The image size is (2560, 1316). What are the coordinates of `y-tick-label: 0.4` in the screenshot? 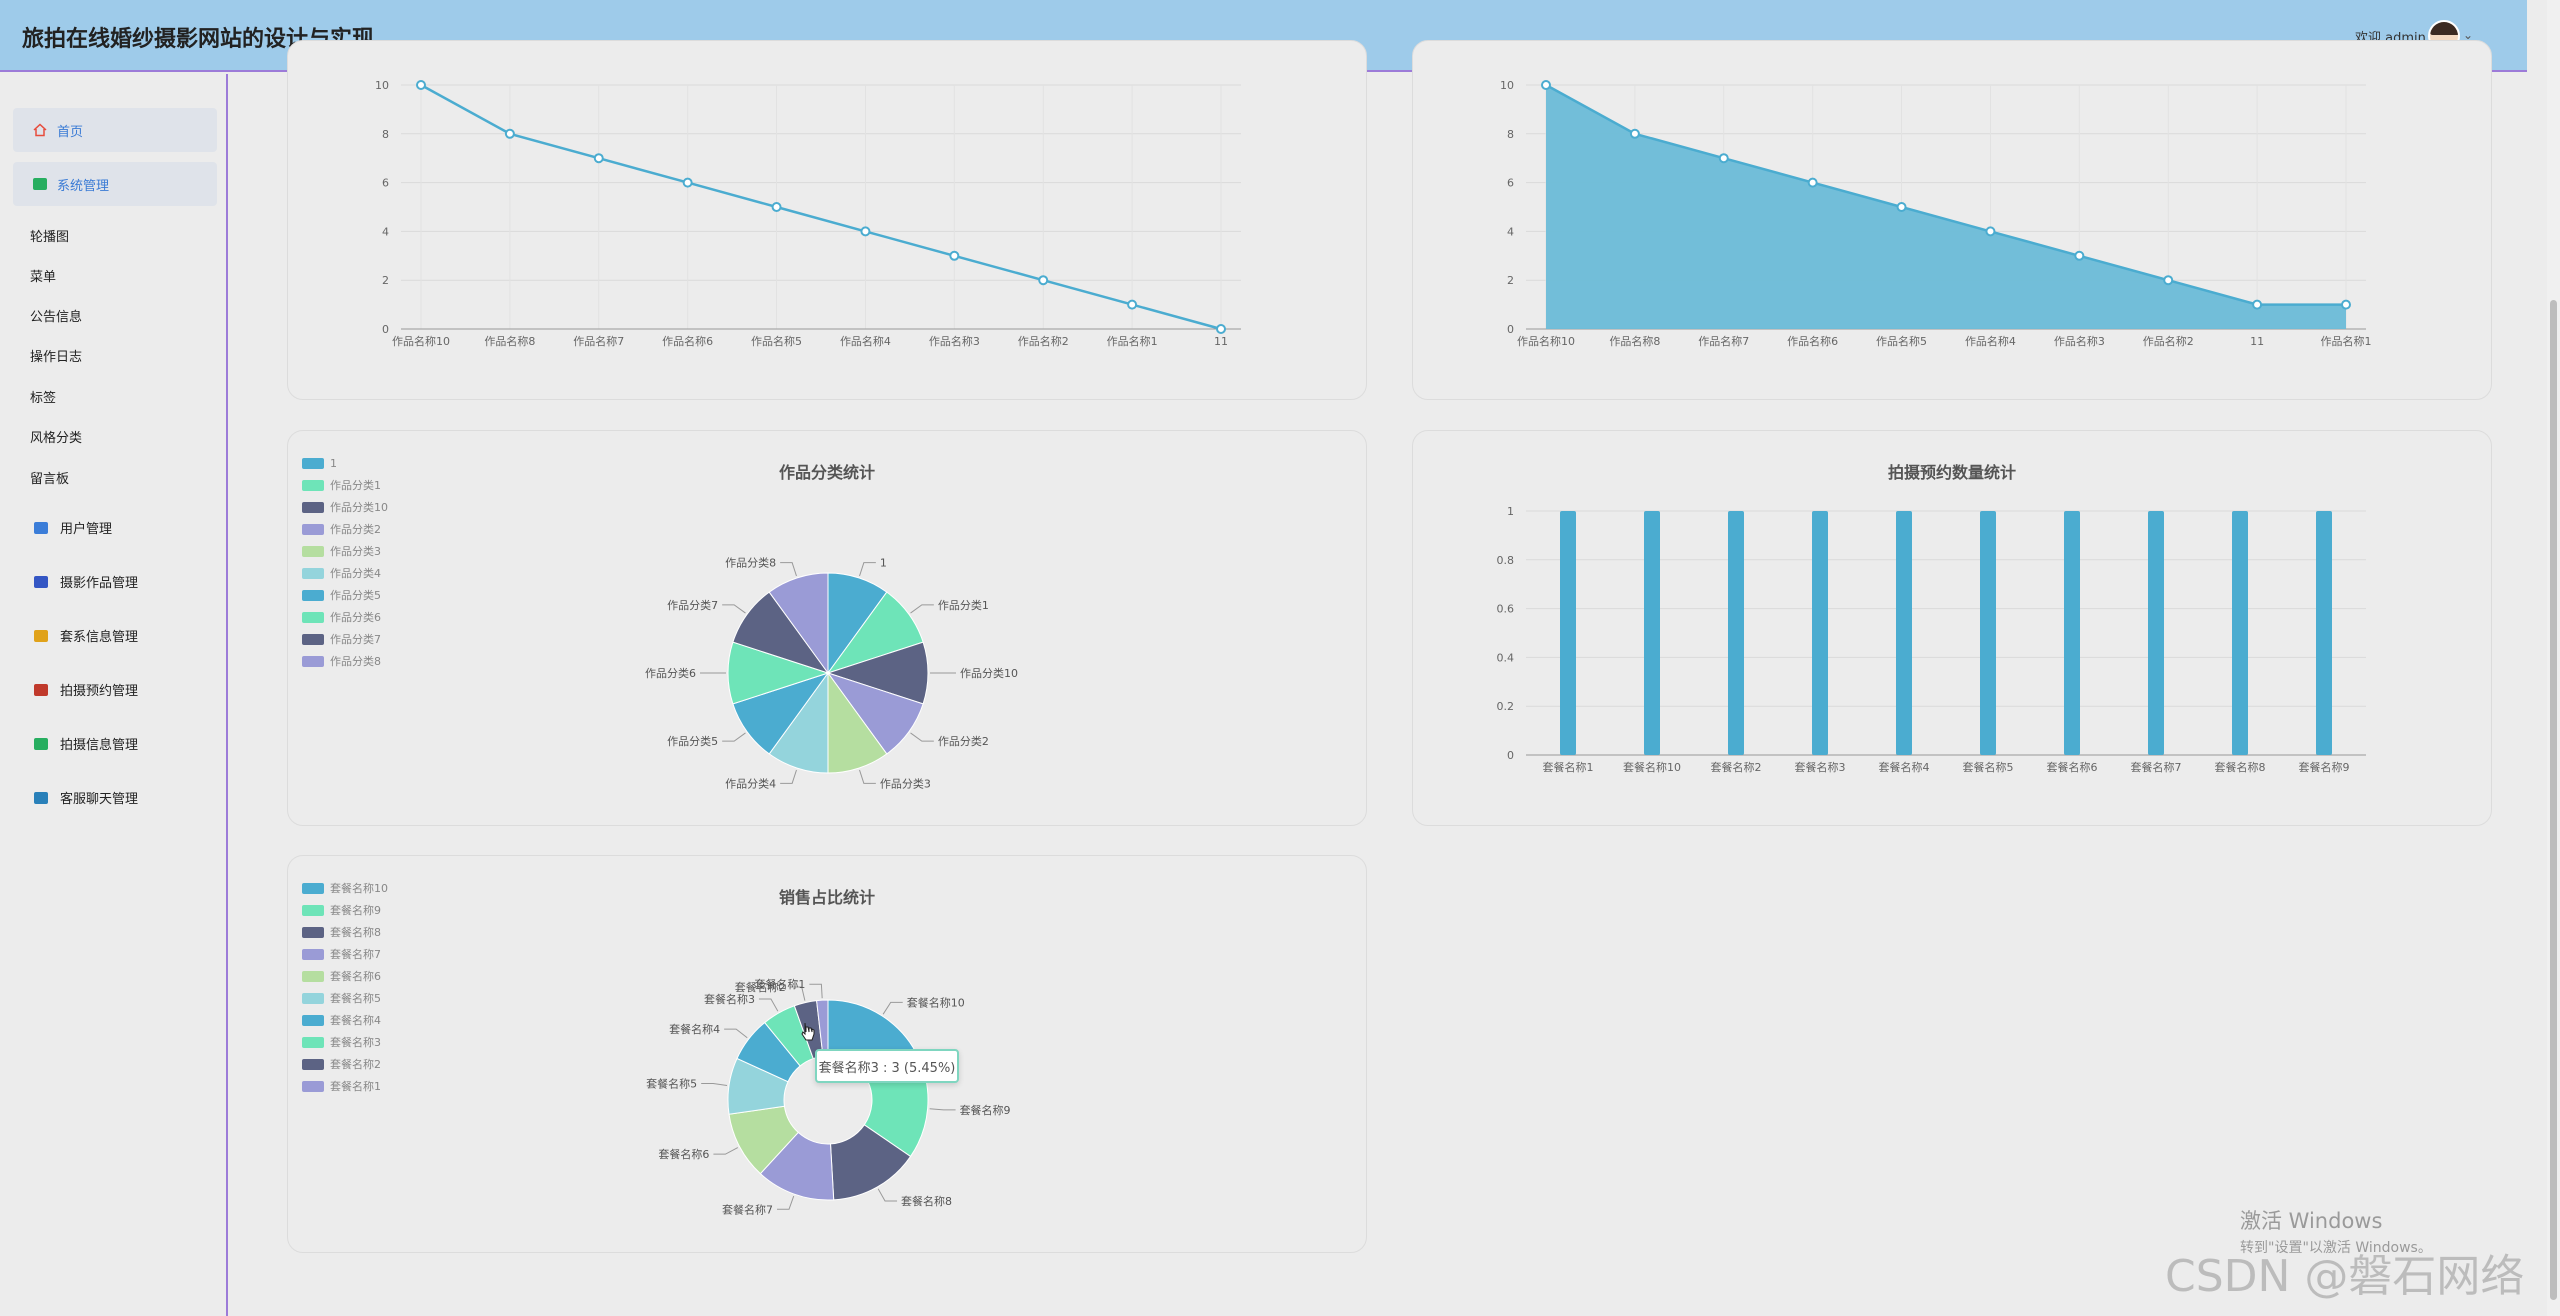 It's located at (1506, 657).